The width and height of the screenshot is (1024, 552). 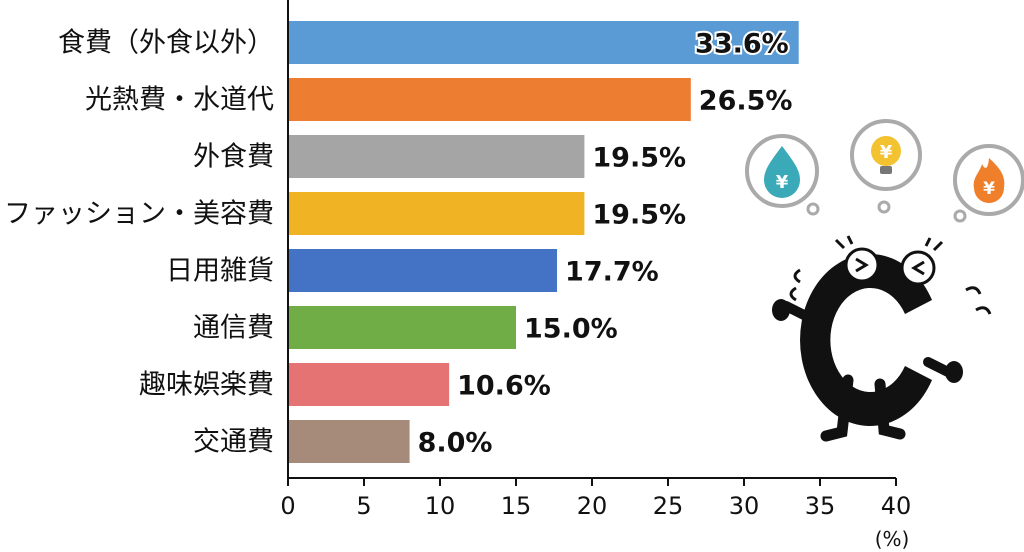 What do you see at coordinates (896, 506) in the screenshot?
I see `x-tick-label: 40` at bounding box center [896, 506].